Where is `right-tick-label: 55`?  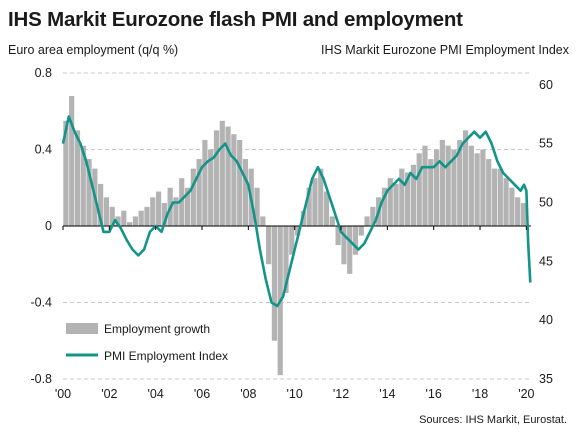 right-tick-label: 55 is located at coordinates (546, 144).